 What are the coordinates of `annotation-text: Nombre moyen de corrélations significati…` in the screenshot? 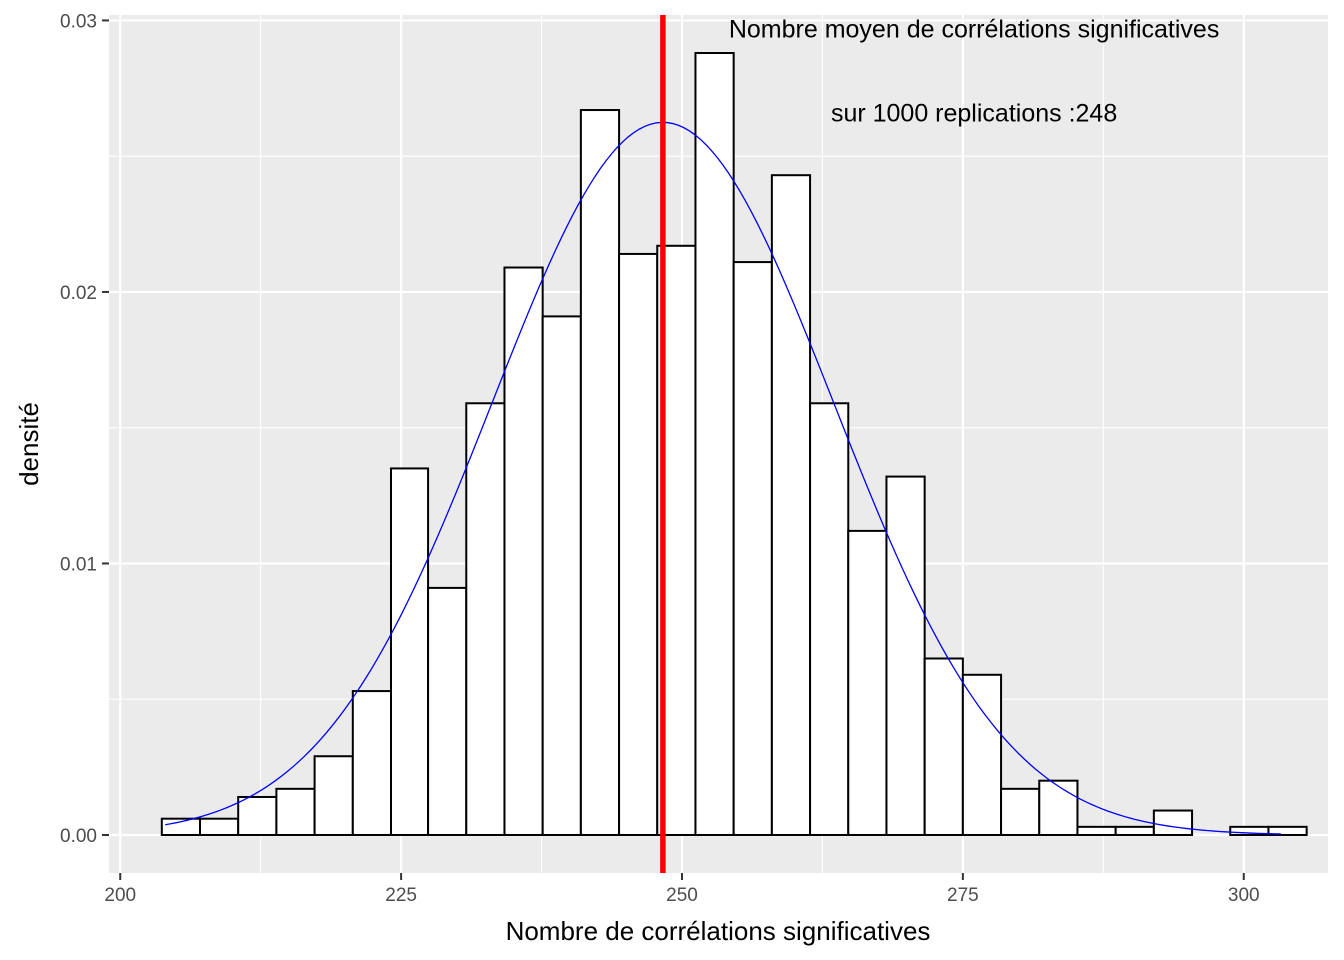 It's located at (974, 30).